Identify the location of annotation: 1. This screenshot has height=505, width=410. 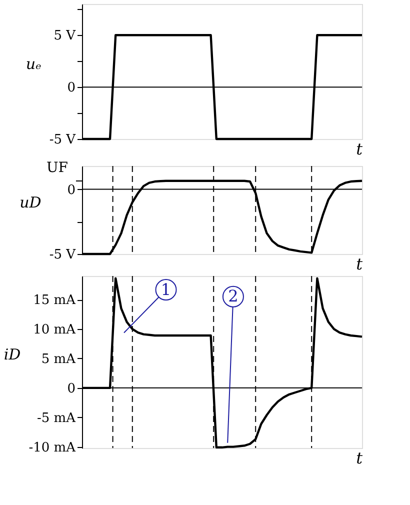
(166, 289).